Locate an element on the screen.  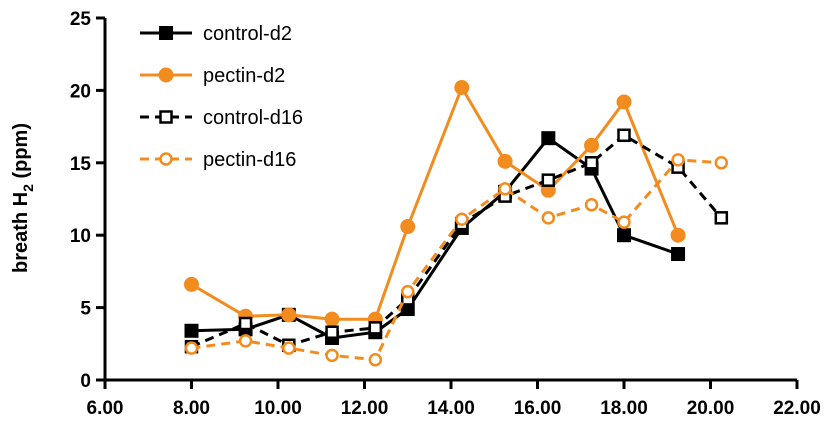
legend-item-pectin-d2: pectin-d2 is located at coordinates (212, 76).